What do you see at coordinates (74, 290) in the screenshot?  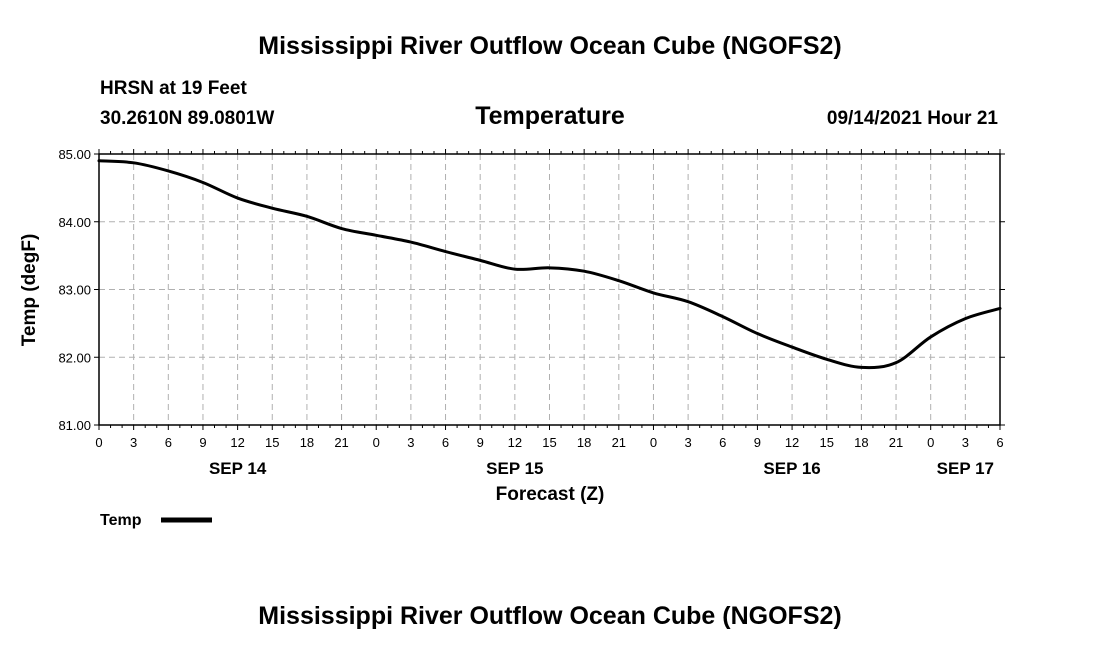 I see `y-tick-label: 83.00` at bounding box center [74, 290].